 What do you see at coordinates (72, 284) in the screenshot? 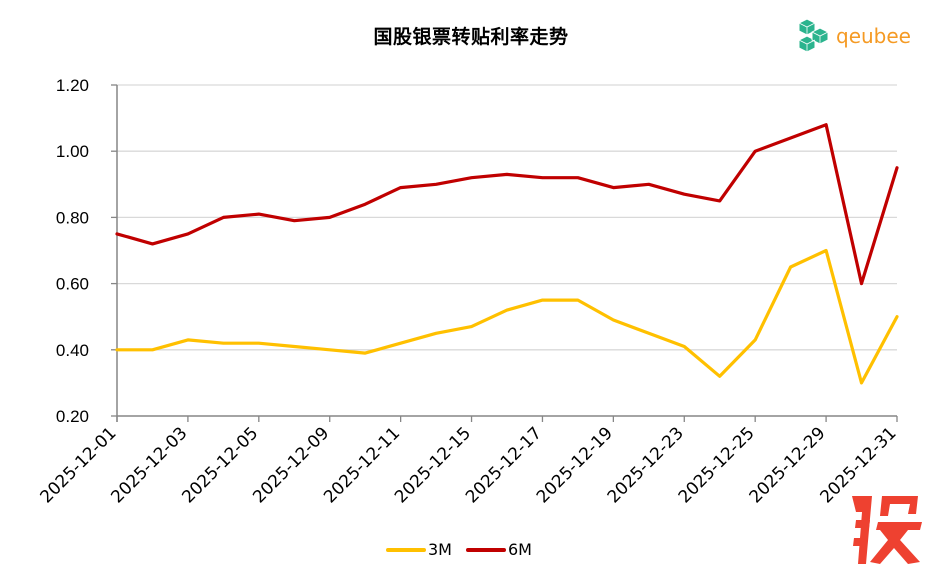
I see `y-tick-label: 0.60` at bounding box center [72, 284].